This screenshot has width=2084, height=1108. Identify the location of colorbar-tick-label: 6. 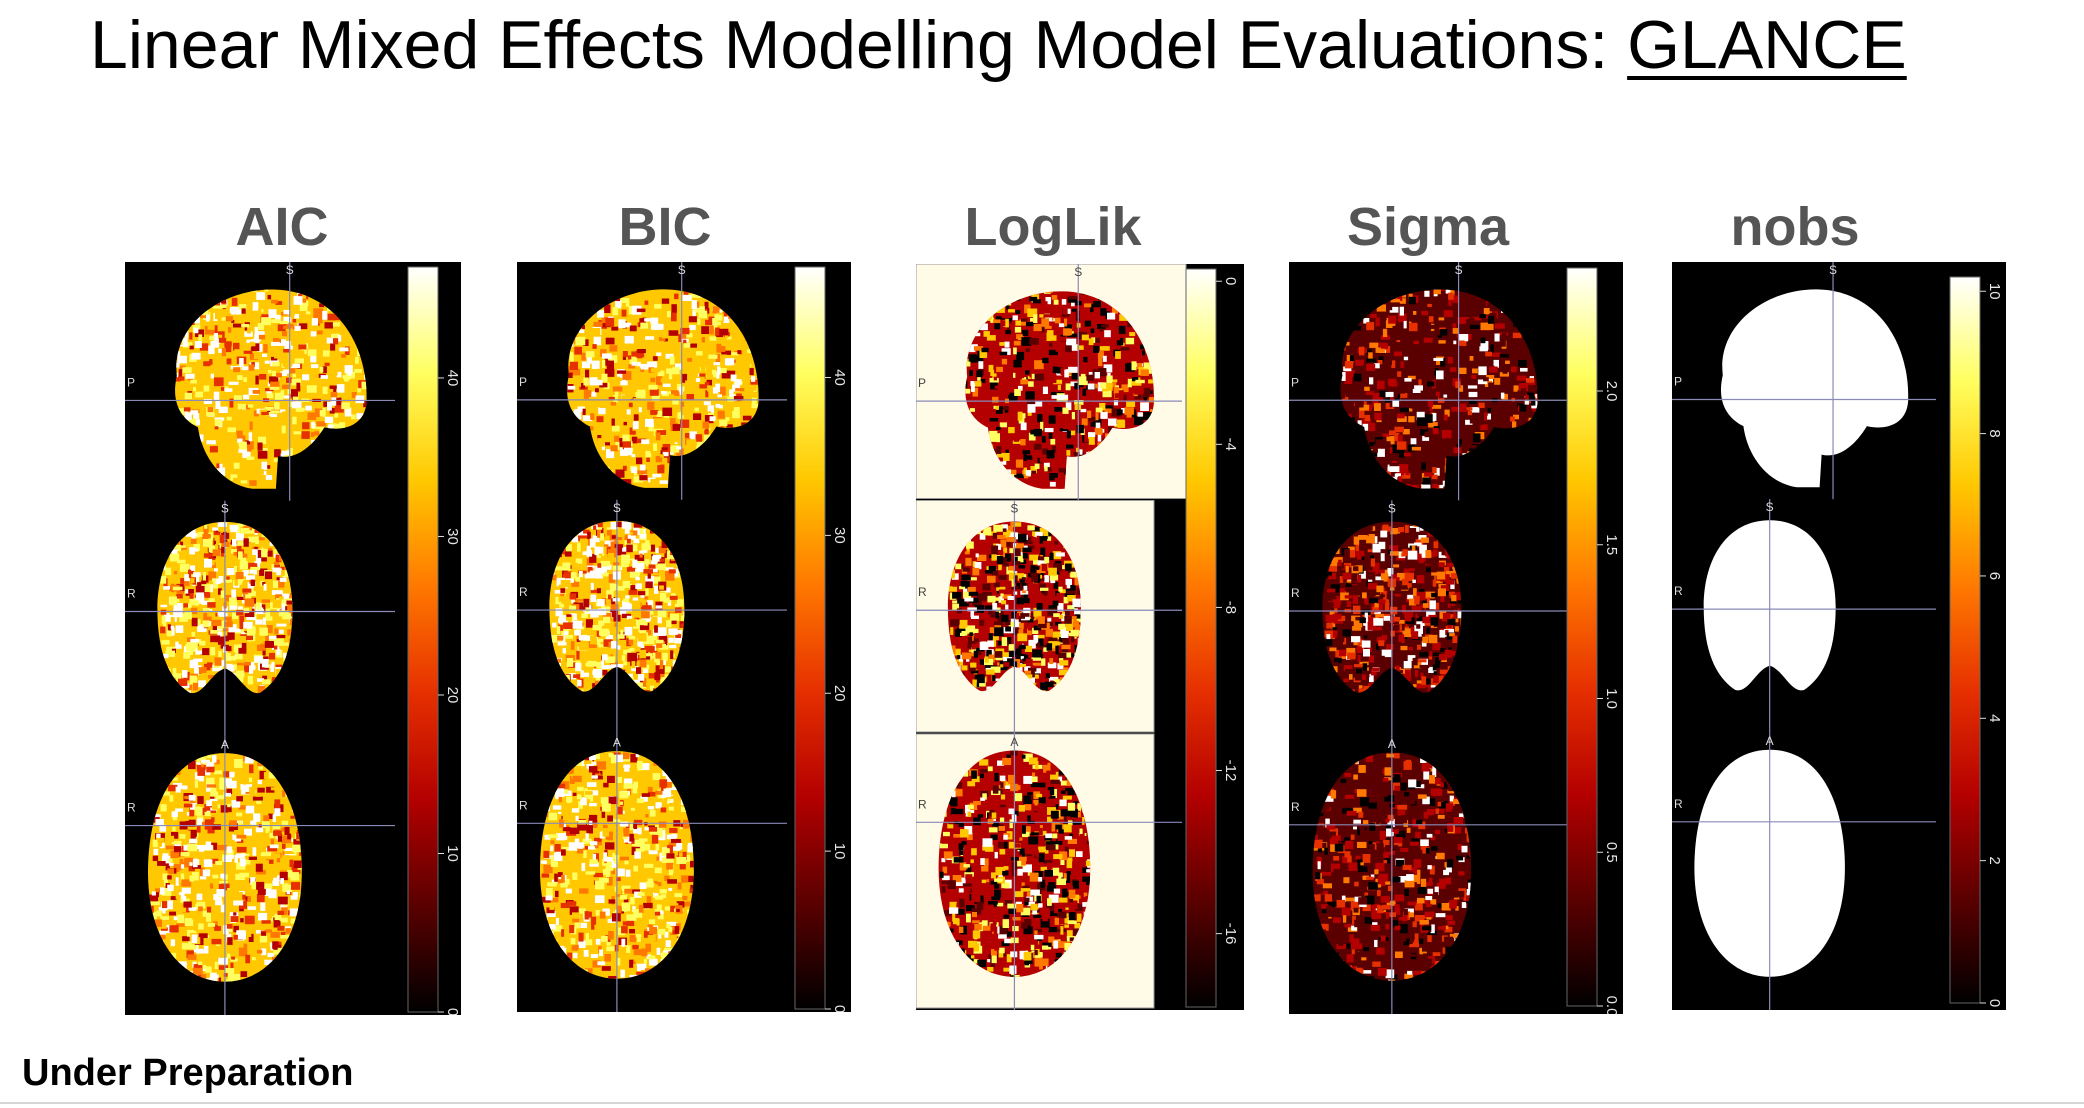
(1994, 576).